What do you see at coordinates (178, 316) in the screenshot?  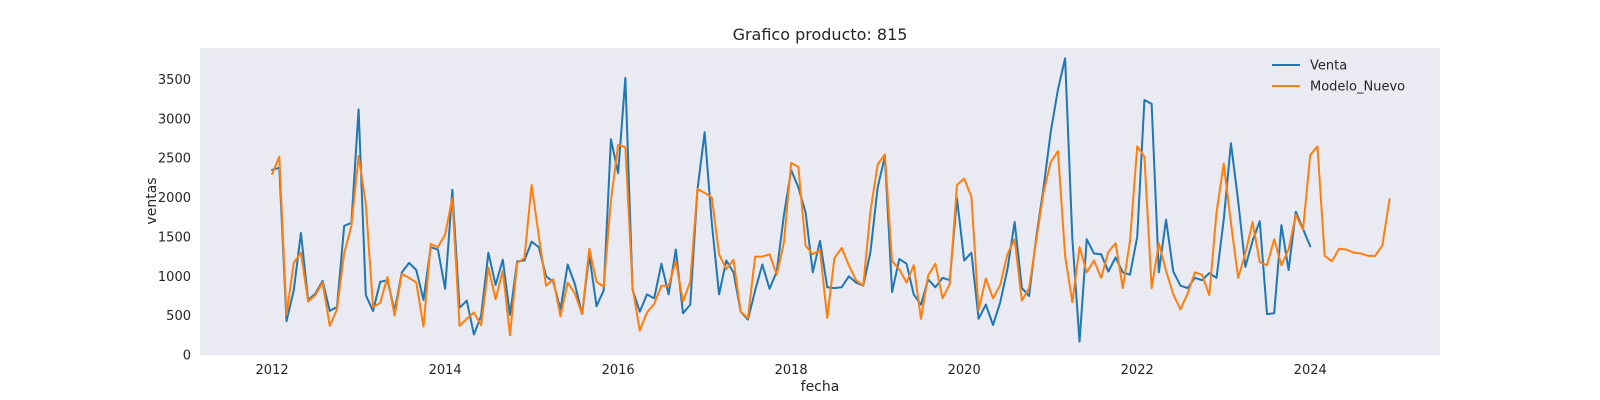 I see `y-tick-label: 500` at bounding box center [178, 316].